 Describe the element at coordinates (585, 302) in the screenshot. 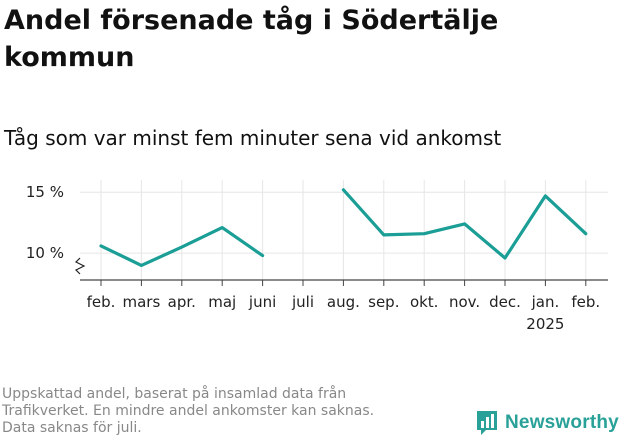

I see `x-tick-label-12: feb.` at that location.